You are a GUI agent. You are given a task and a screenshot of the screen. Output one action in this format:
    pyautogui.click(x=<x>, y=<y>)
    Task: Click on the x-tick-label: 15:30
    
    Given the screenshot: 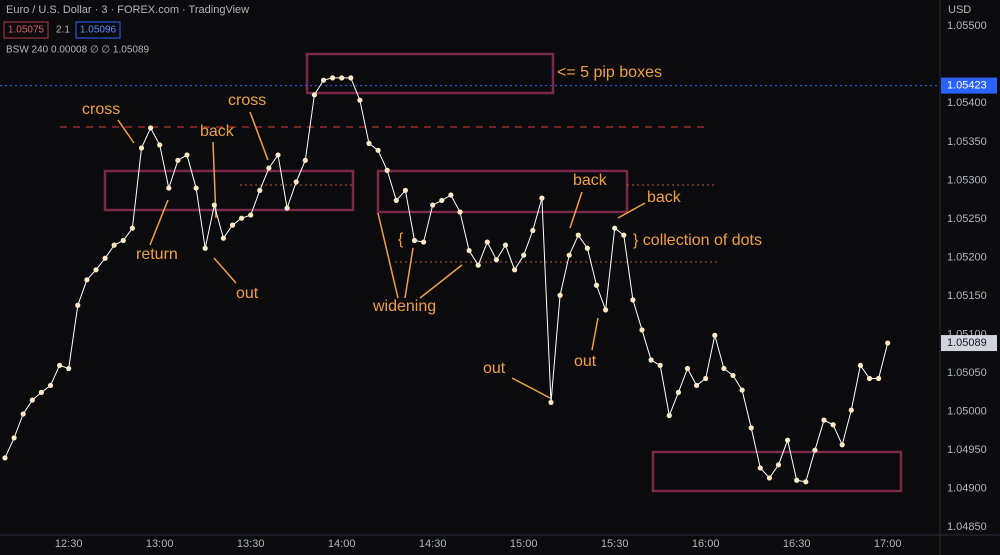 What is the action you would take?
    pyautogui.click(x=615, y=544)
    